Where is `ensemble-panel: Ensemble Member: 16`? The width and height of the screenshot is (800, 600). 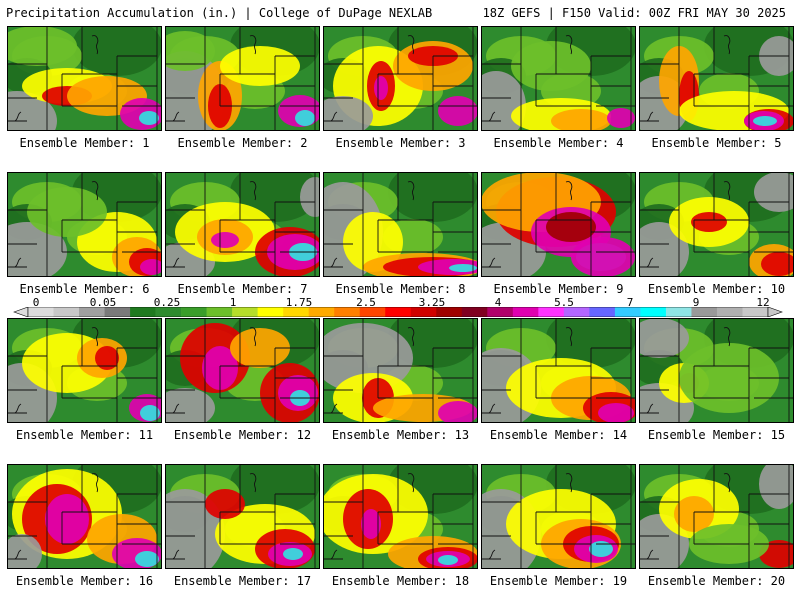
ensemble-panel: Ensemble Member: 16 is located at coordinates (84, 530).